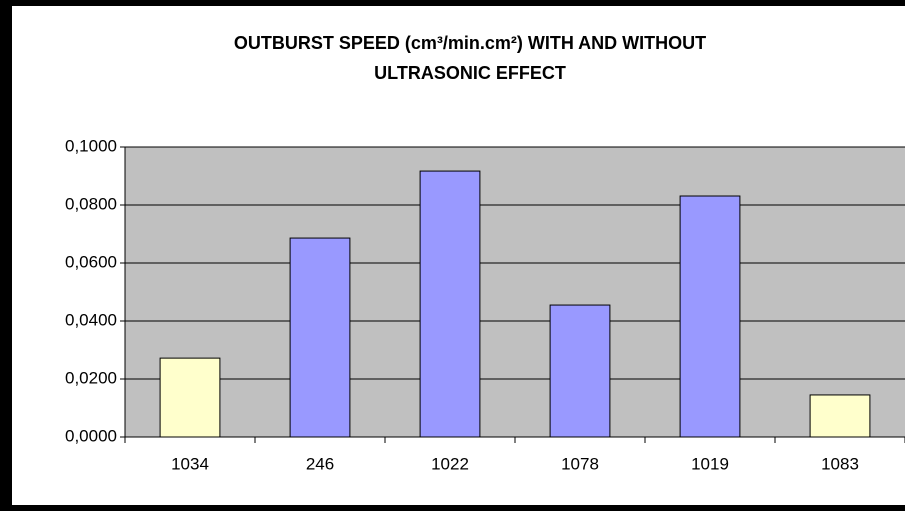 The width and height of the screenshot is (905, 511). I want to click on y-tick-label: 0,0800, so click(91, 203).